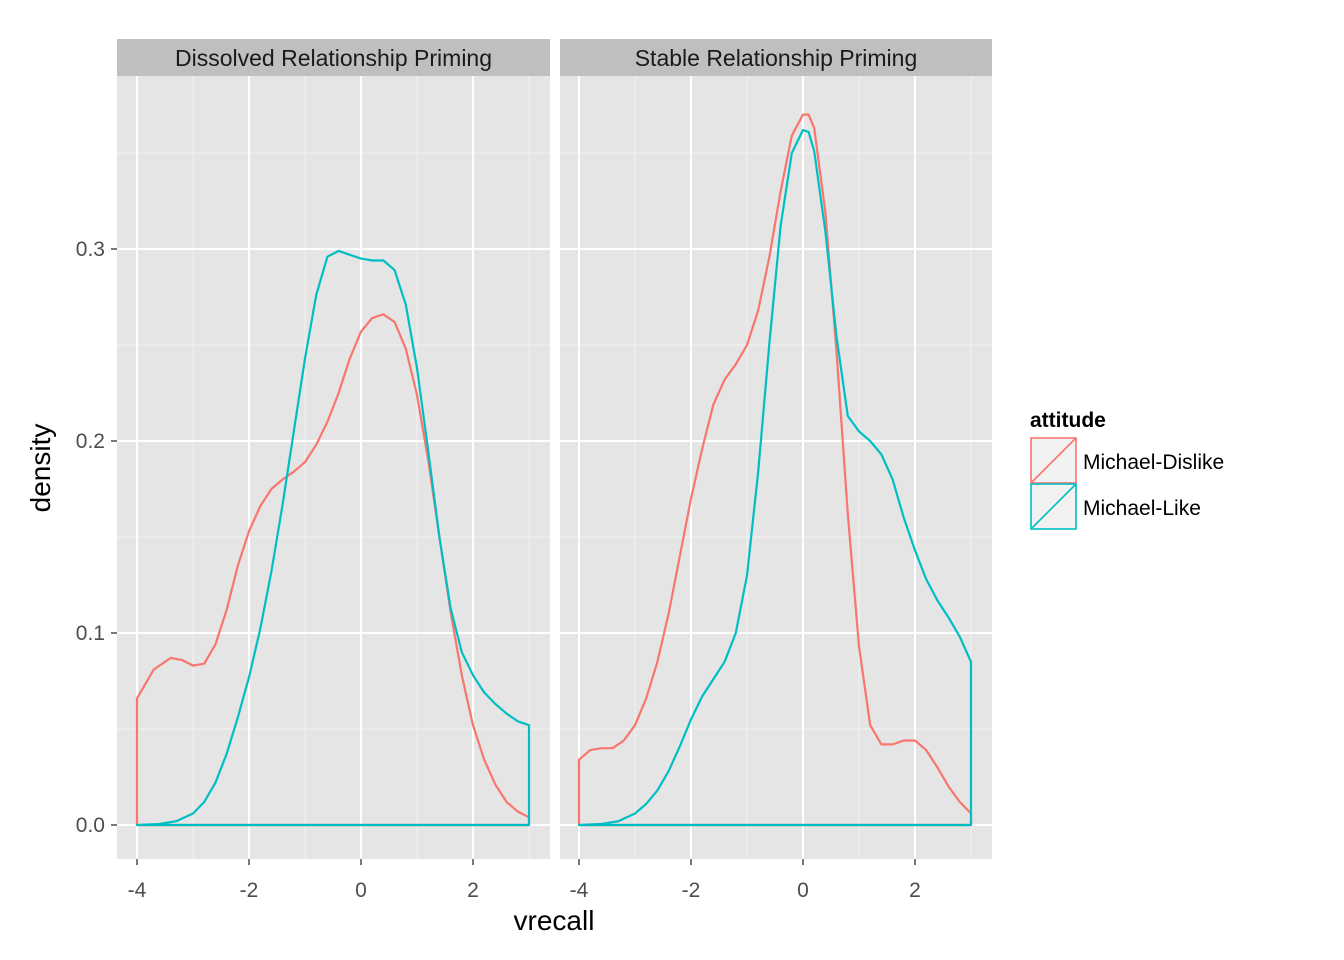 This screenshot has width=1344, height=960. I want to click on y-tick-label: 0.1, so click(90, 633).